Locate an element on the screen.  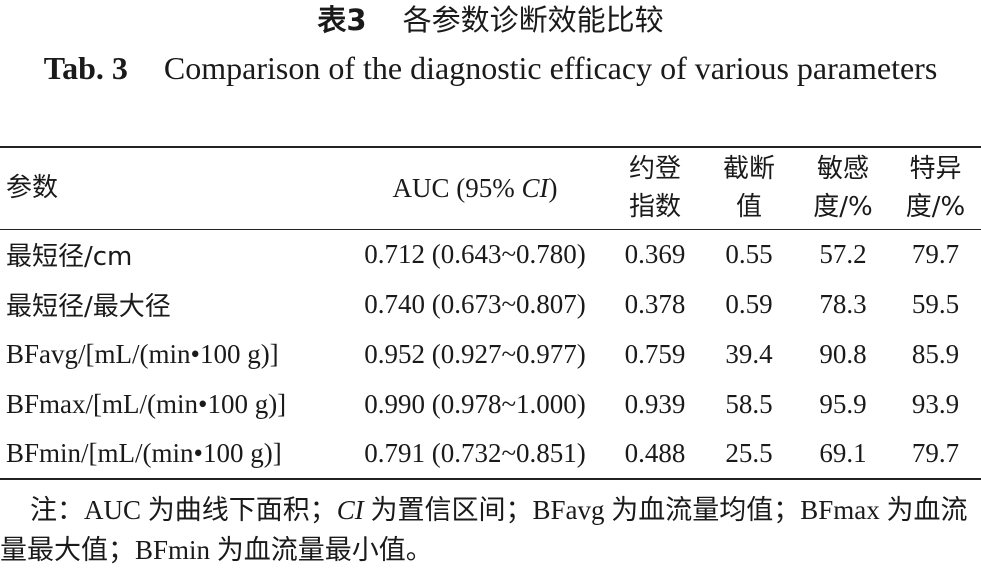
cell-sensitivity: 95.9 is located at coordinates (843, 403).